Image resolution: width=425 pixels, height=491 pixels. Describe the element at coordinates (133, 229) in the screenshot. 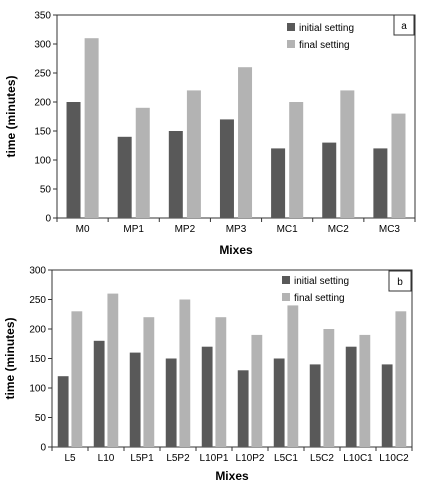

I see `chart1-x-tick-label: MP1` at that location.